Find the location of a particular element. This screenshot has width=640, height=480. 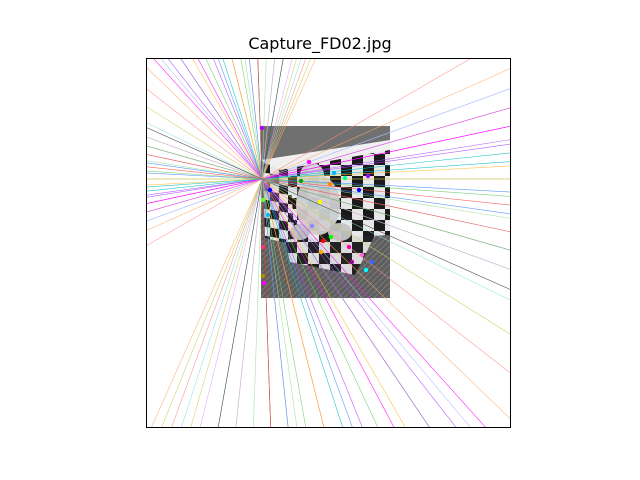

plush-toy is located at coordinates (321, 202).